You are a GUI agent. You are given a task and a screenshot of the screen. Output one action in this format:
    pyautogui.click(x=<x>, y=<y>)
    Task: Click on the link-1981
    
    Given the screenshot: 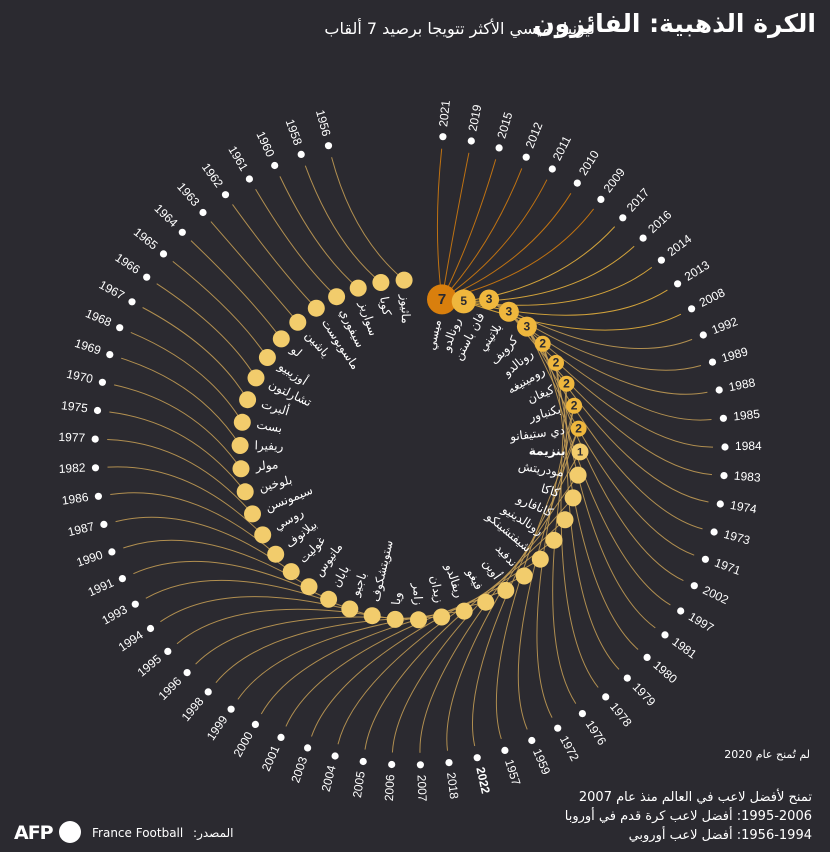 What is the action you would take?
    pyautogui.click(x=605, y=495)
    